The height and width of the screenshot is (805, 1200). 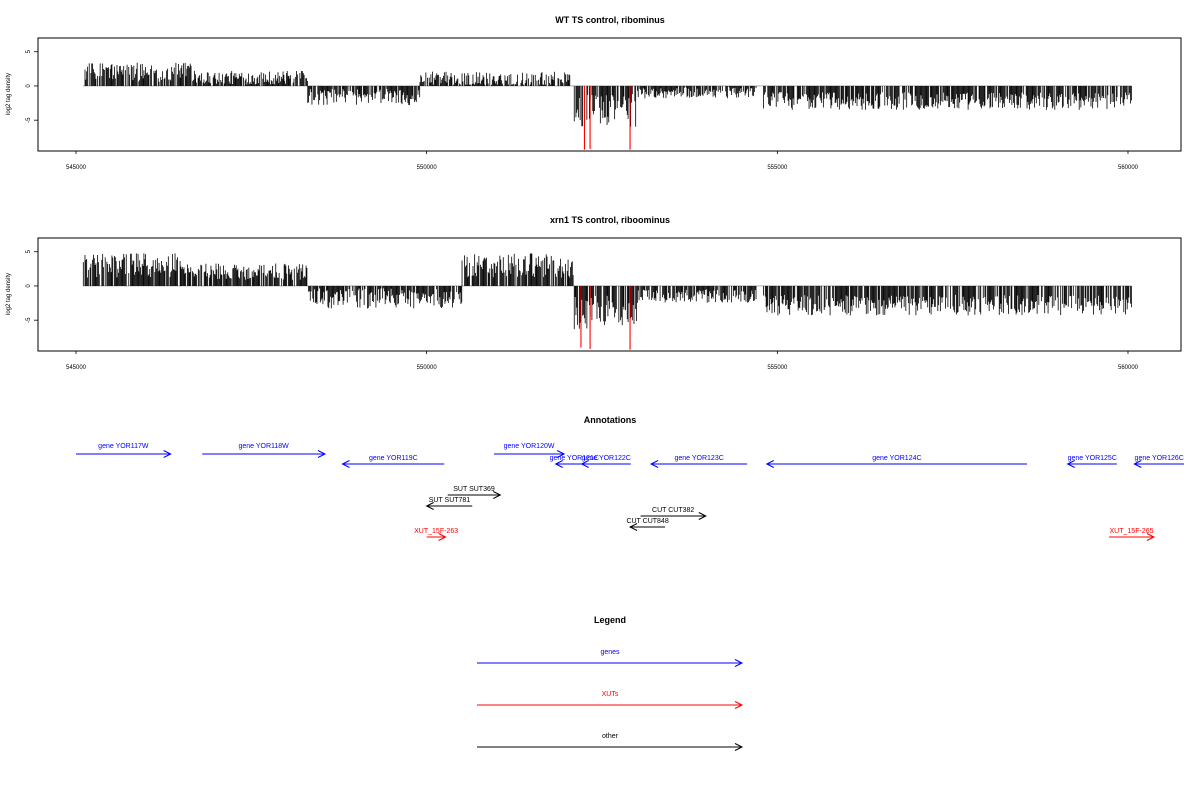 What do you see at coordinates (1159, 458) in the screenshot?
I see `annotation-label: gene YOR126C` at bounding box center [1159, 458].